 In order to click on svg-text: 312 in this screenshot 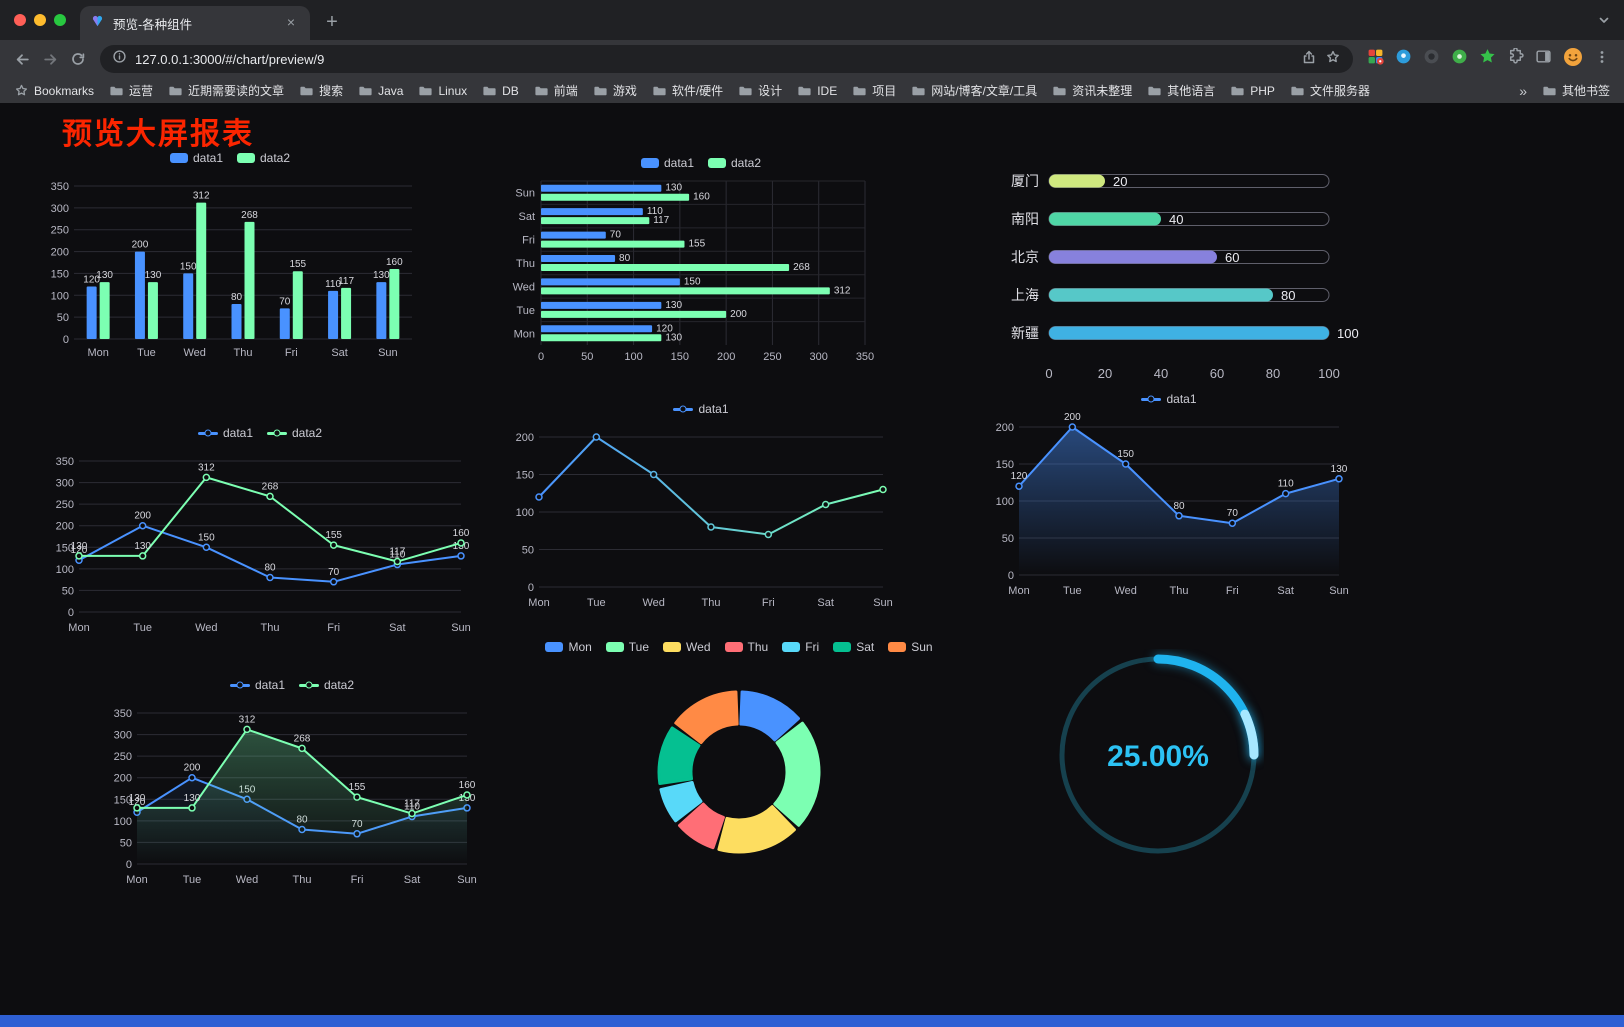, I will do `click(842, 290)`.